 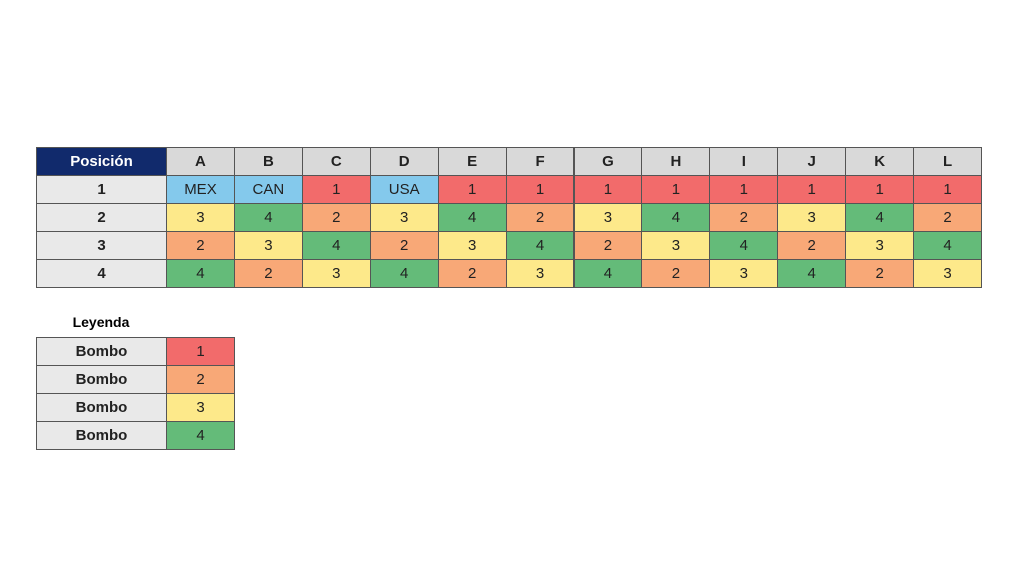 What do you see at coordinates (101, 217) in the screenshot?
I see `row-label: 2` at bounding box center [101, 217].